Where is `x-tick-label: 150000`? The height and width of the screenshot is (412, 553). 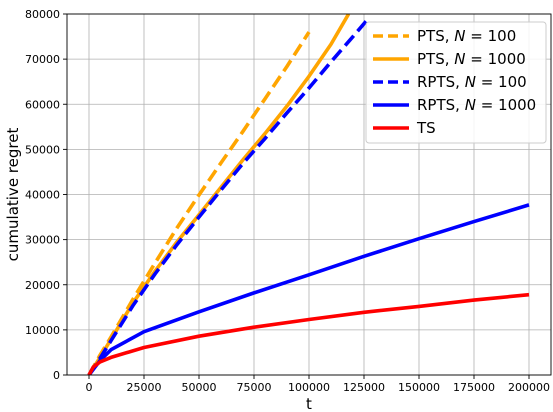
x-tick-label: 150000 is located at coordinates (419, 387).